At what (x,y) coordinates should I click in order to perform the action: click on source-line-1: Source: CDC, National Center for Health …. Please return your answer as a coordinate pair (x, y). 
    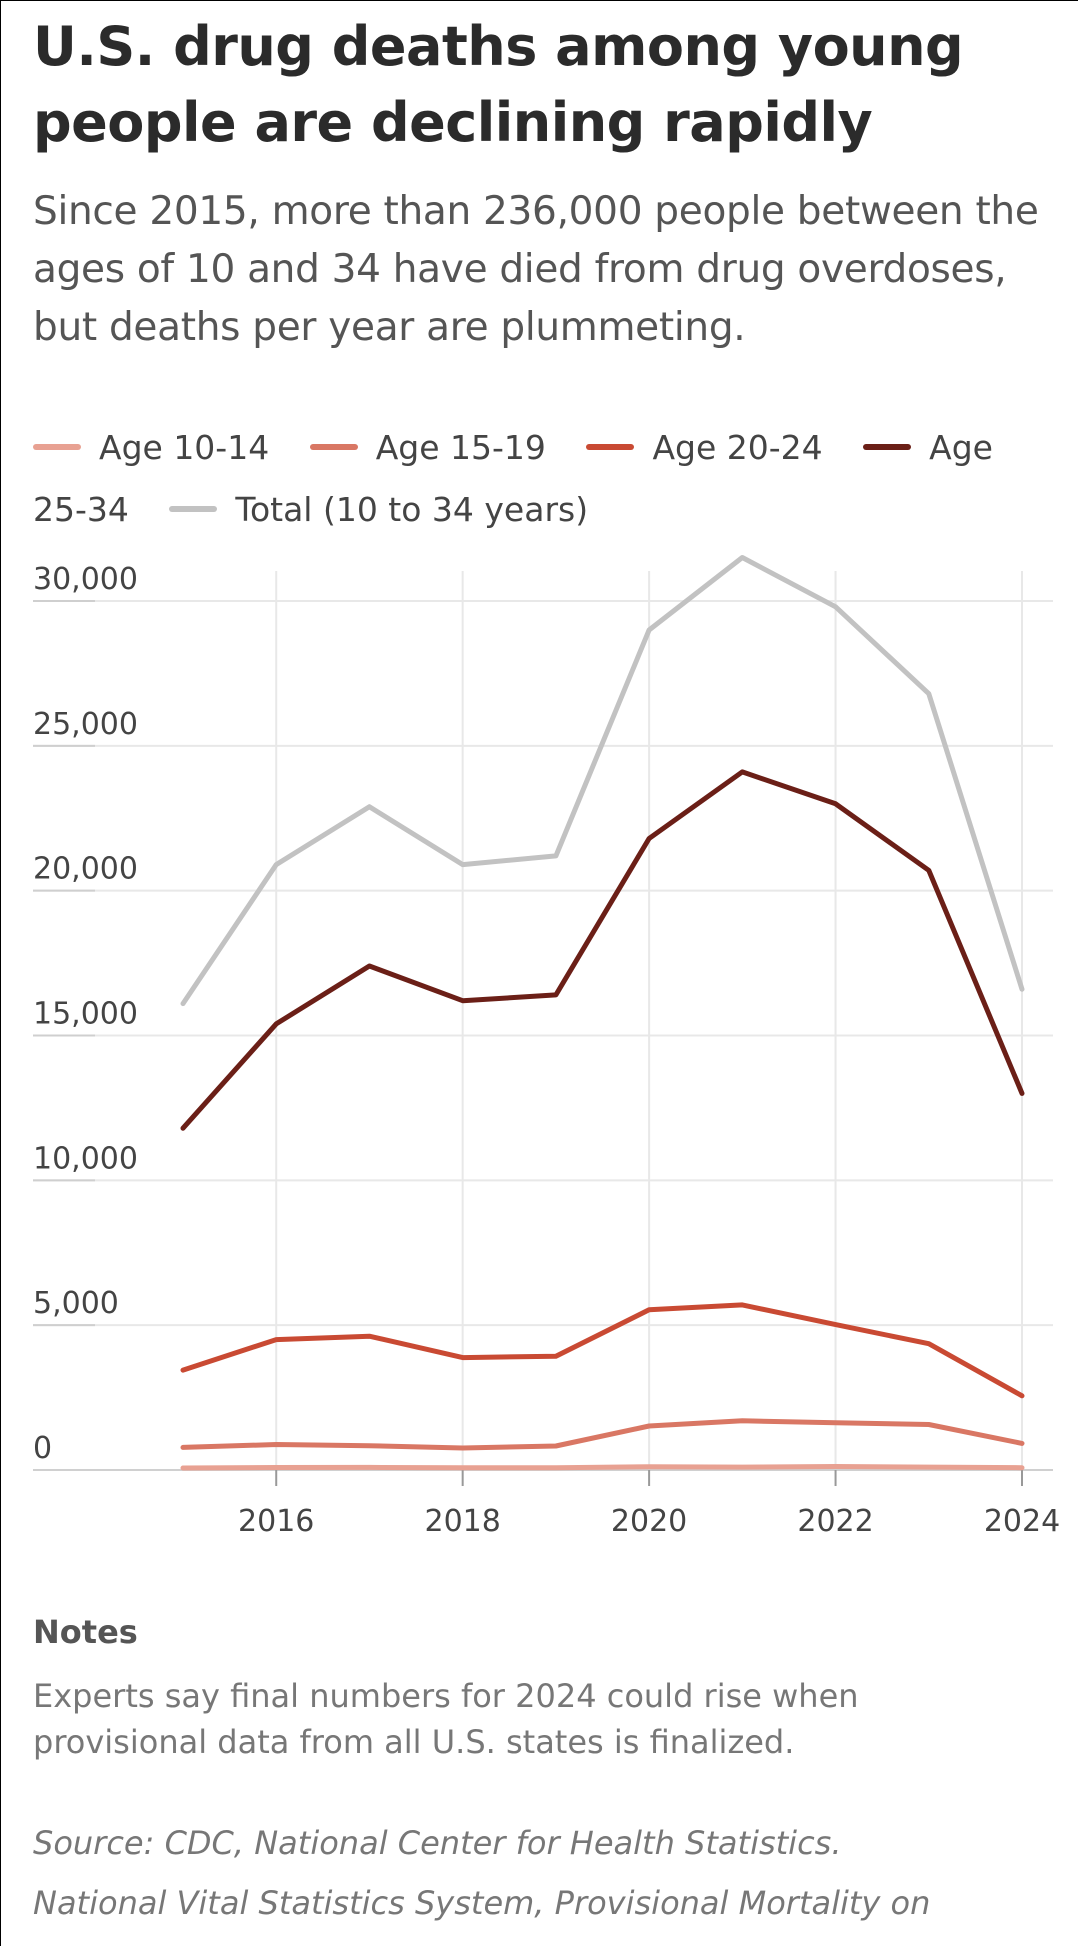
    Looking at the image, I should click on (437, 1843).